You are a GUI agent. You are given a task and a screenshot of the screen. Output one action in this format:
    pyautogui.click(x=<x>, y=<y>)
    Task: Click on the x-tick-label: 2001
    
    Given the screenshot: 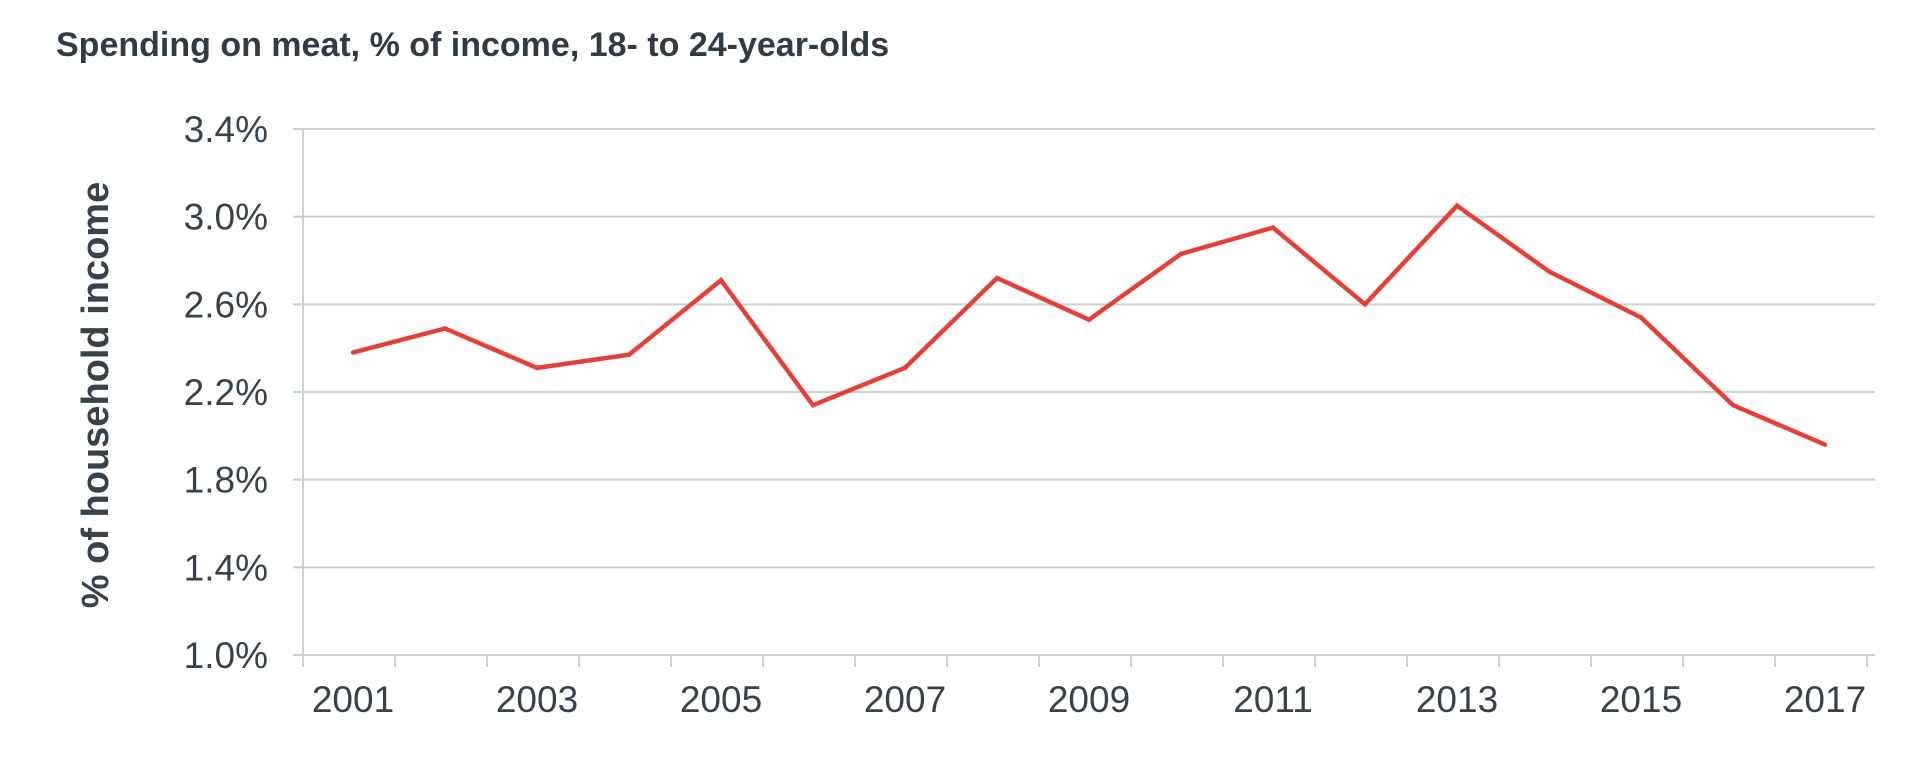 What is the action you would take?
    pyautogui.click(x=353, y=699)
    